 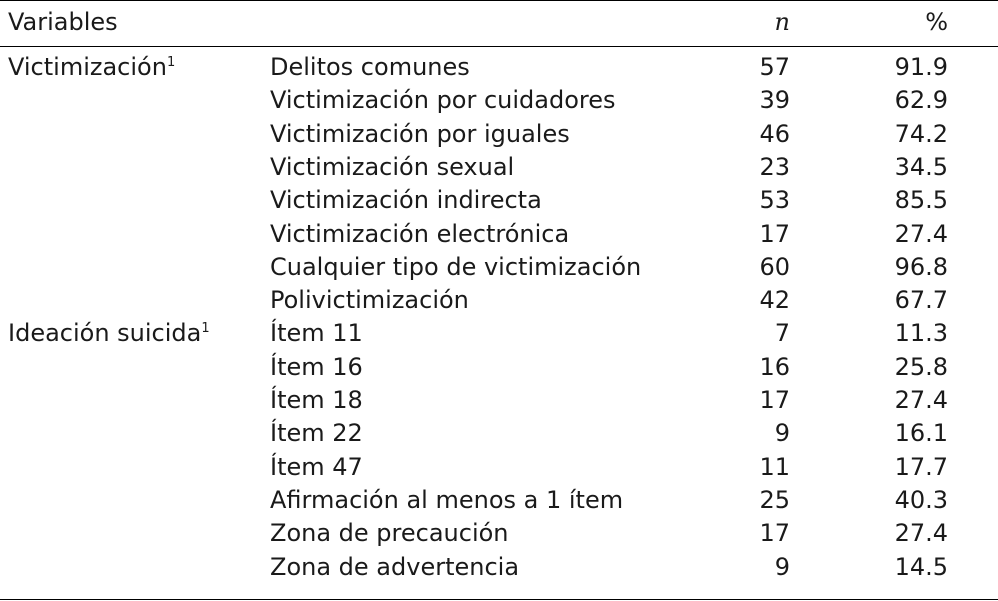 What do you see at coordinates (420, 233) in the screenshot?
I see `row-label: Victimización electrónica` at bounding box center [420, 233].